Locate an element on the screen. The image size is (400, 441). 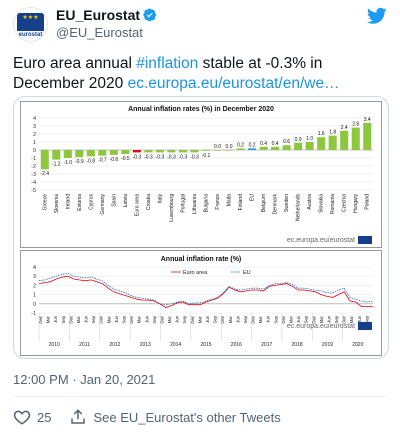
share-icon is located at coordinates (78, 416).